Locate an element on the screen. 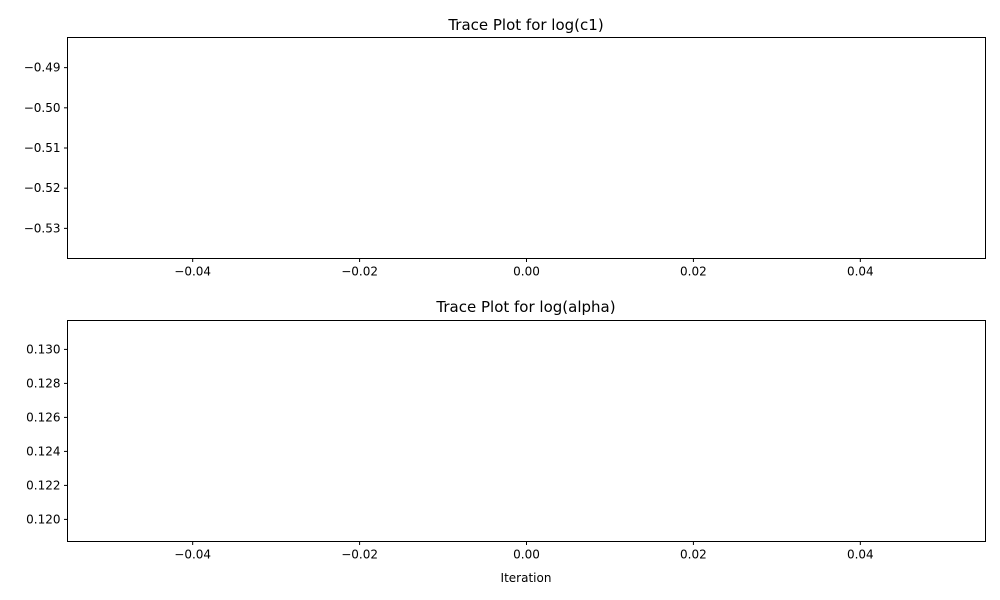  y-tick-label: −0.50 is located at coordinates (42, 108).